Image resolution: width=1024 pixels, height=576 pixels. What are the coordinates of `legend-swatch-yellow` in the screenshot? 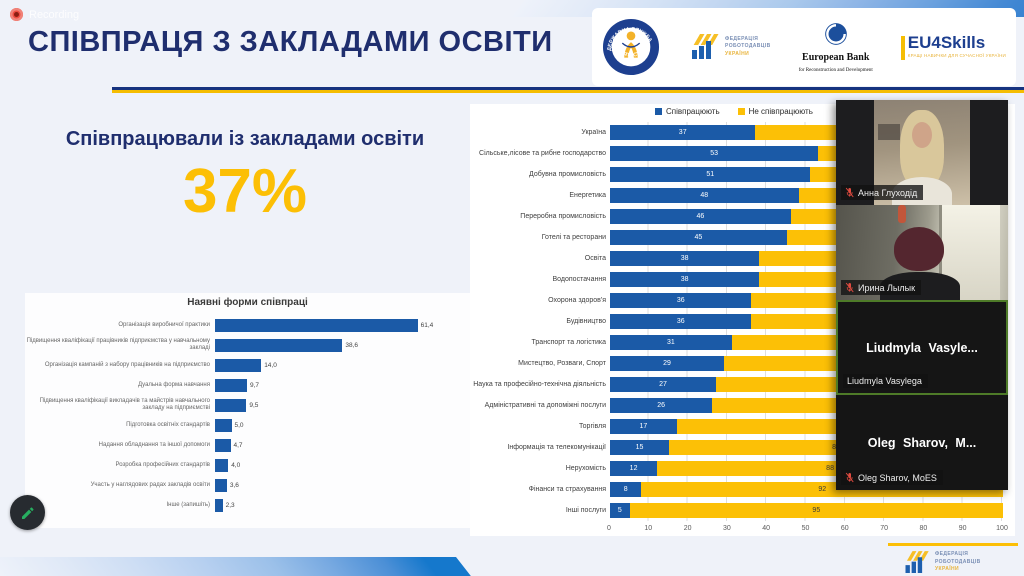 It's located at (741, 111).